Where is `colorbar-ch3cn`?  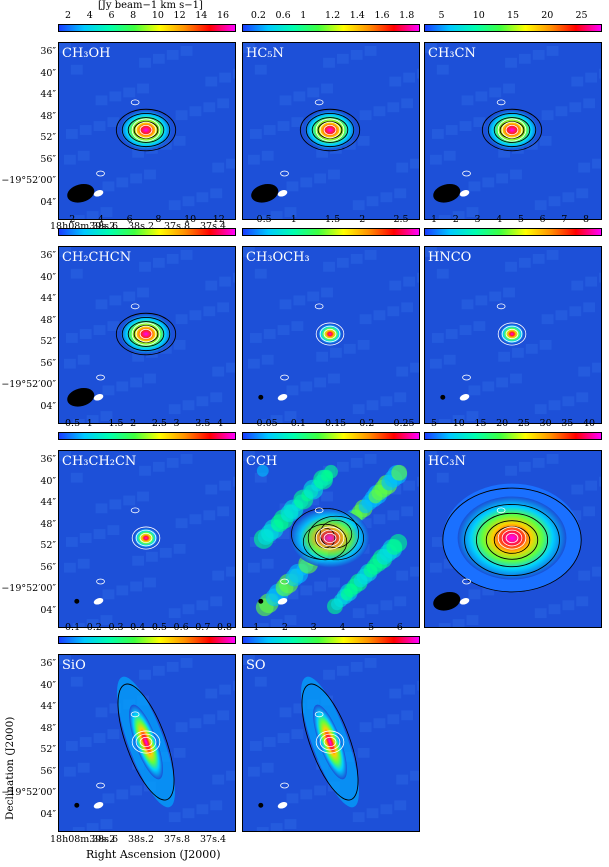 colorbar-ch3cn is located at coordinates (513, 28).